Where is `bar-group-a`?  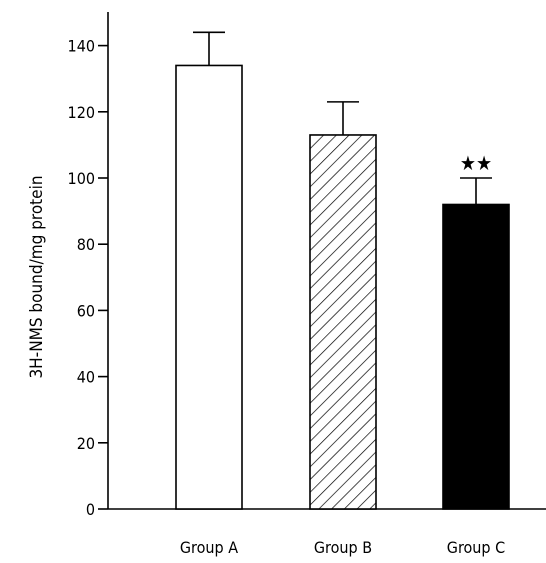
bar-group-a is located at coordinates (209, 287).